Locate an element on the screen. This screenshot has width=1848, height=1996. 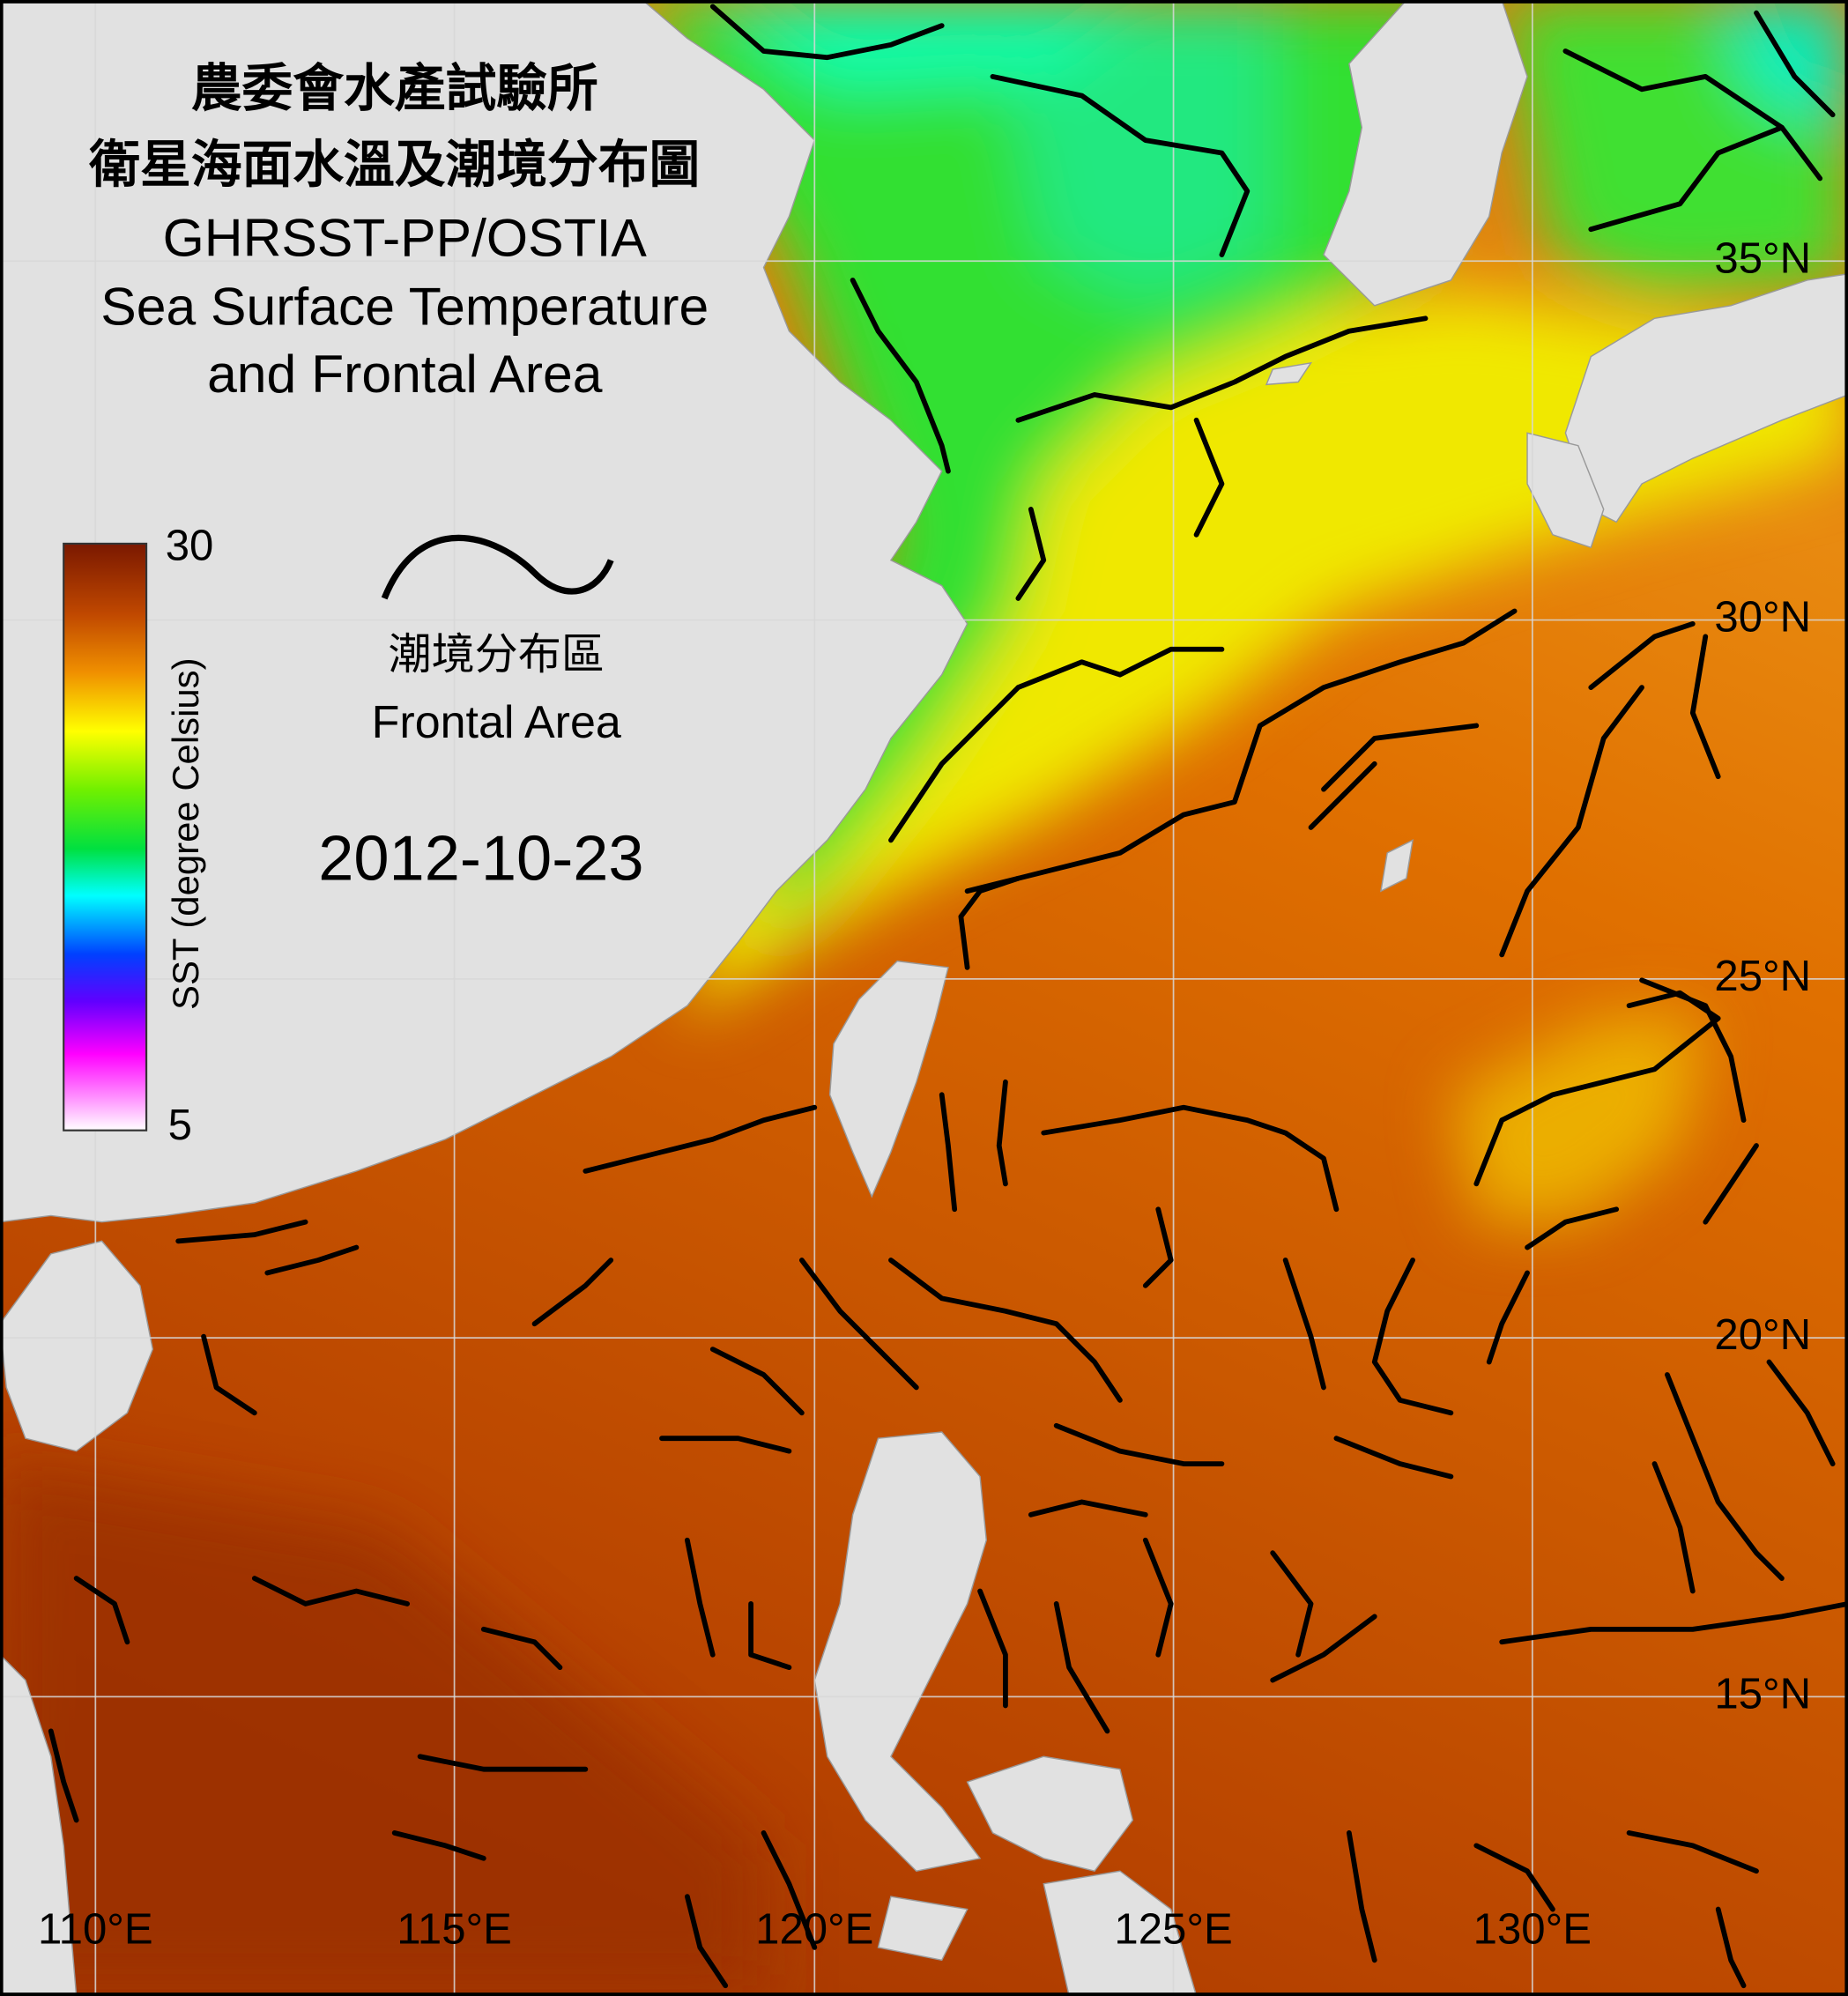
colorbar-label: SST (degree Celsius) is located at coordinates (185, 833).